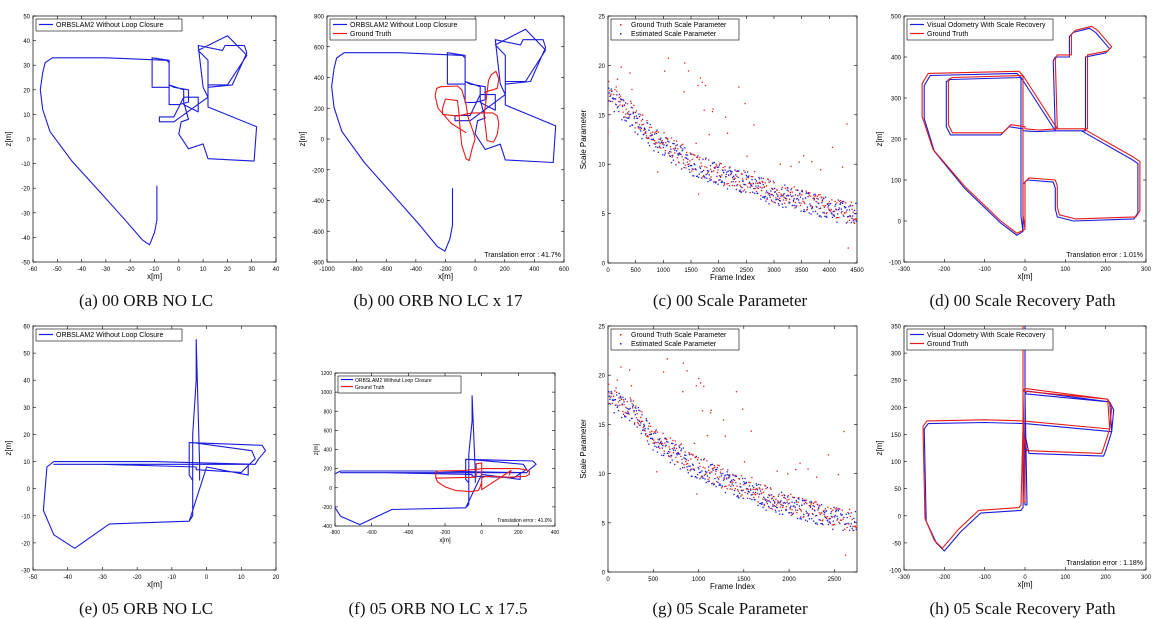 The height and width of the screenshot is (619, 1169). I want to click on y-tick-label: 10, so click(26, 116).